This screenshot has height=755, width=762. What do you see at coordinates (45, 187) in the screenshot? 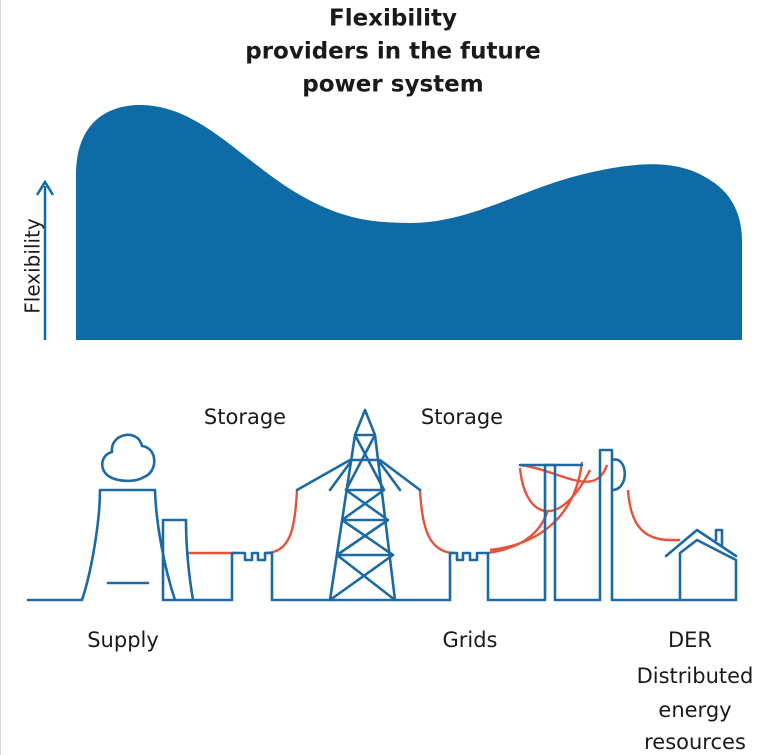
I see `arrow-head` at bounding box center [45, 187].